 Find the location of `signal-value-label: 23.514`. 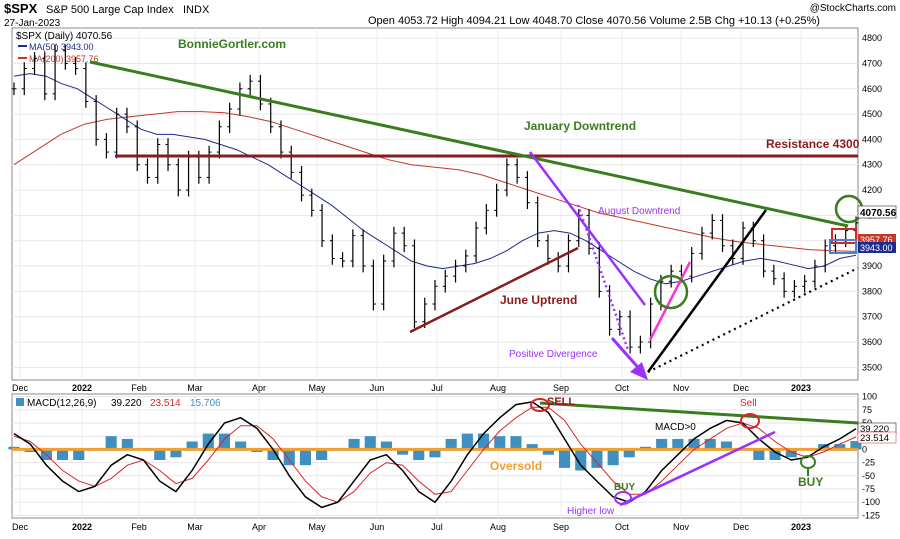

signal-value-label: 23.514 is located at coordinates (874, 438).